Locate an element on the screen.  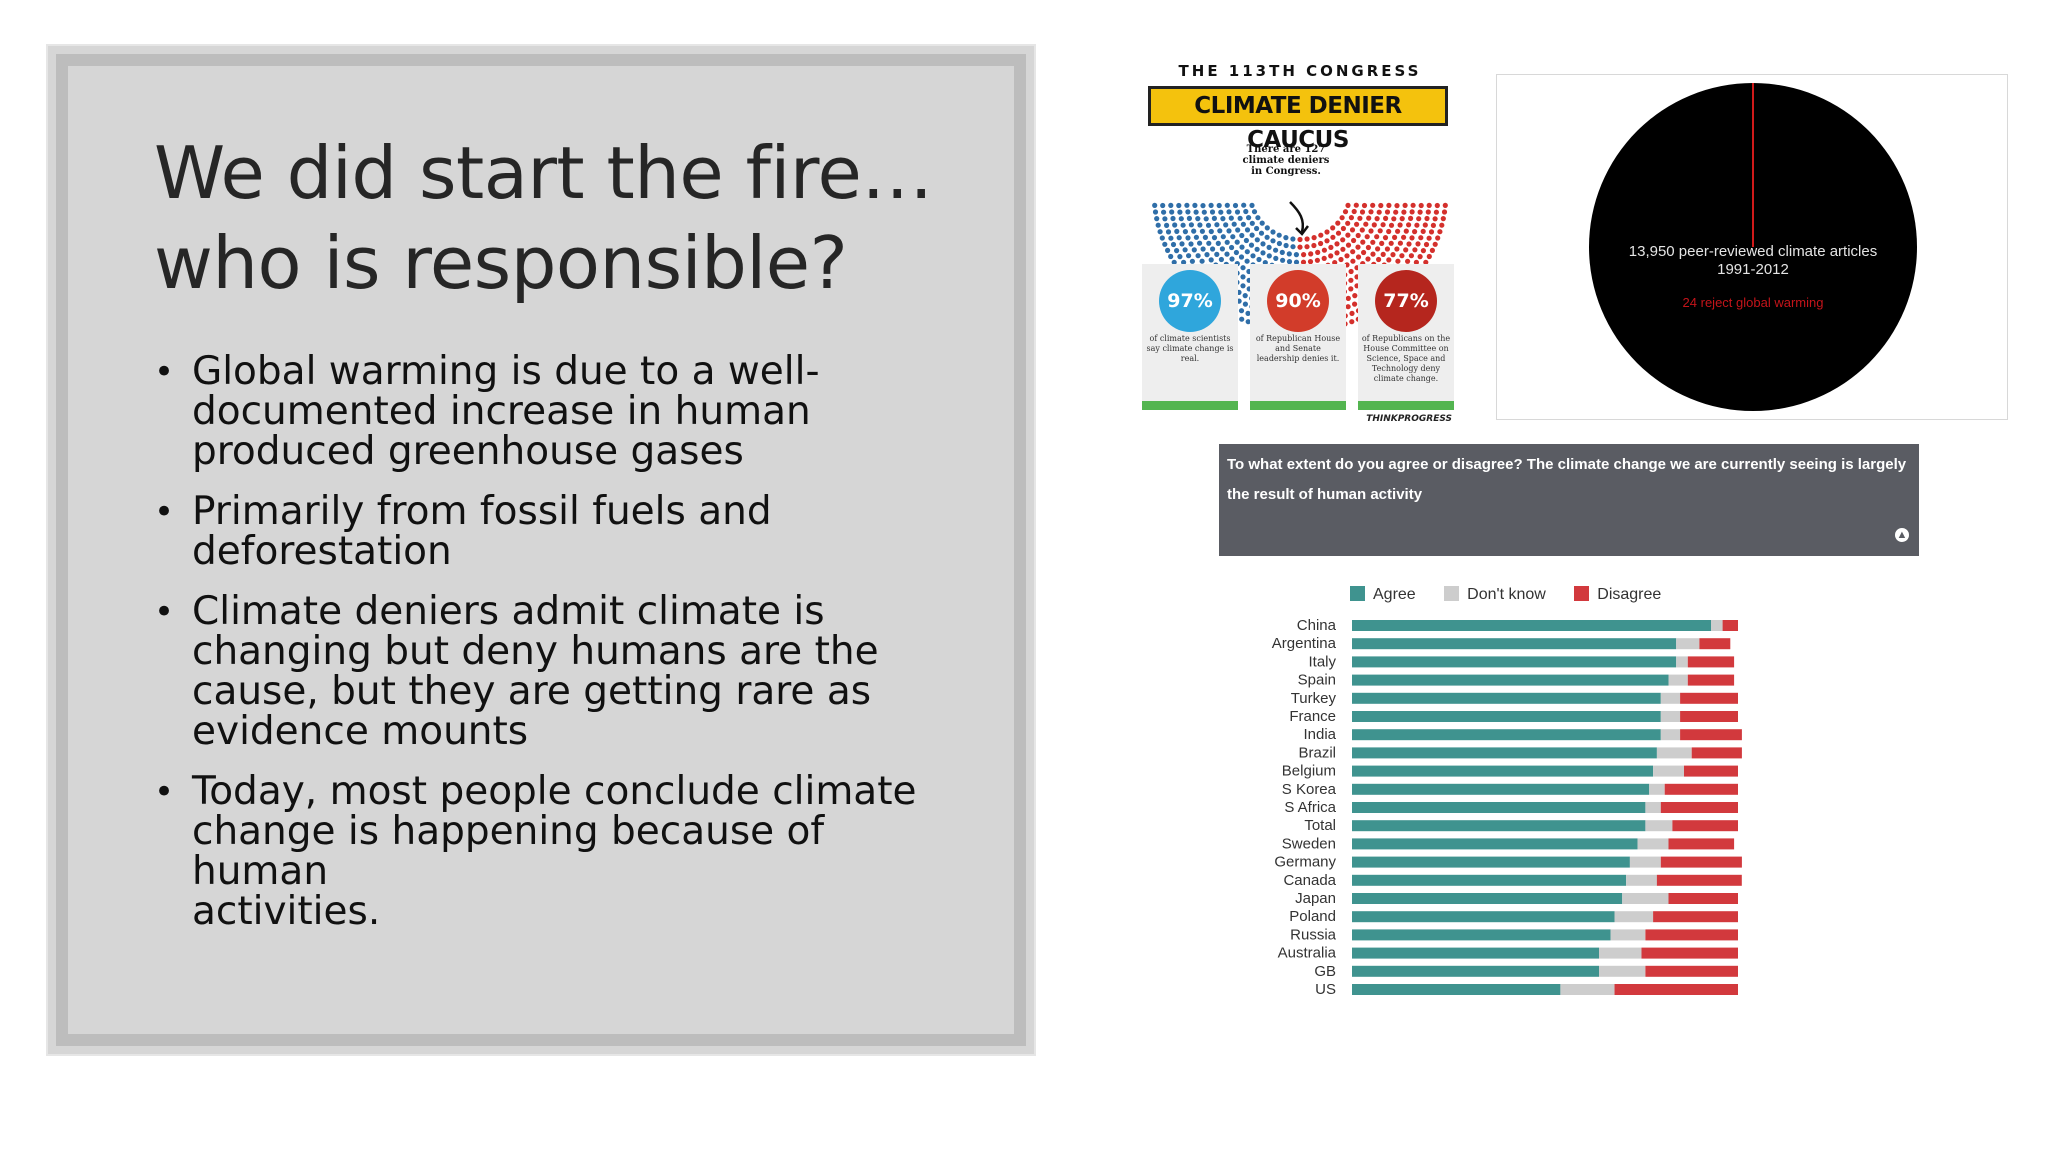
congress-header: THE 113TH CONGRESS is located at coordinates (1300, 71).